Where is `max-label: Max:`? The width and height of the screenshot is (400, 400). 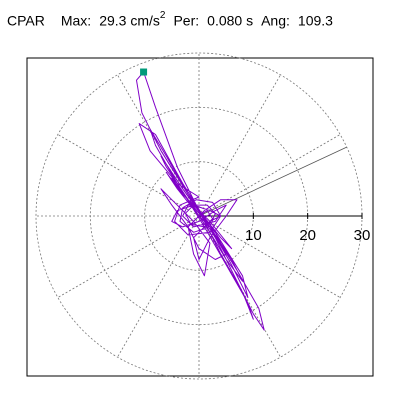
max-label: Max: is located at coordinates (76, 20).